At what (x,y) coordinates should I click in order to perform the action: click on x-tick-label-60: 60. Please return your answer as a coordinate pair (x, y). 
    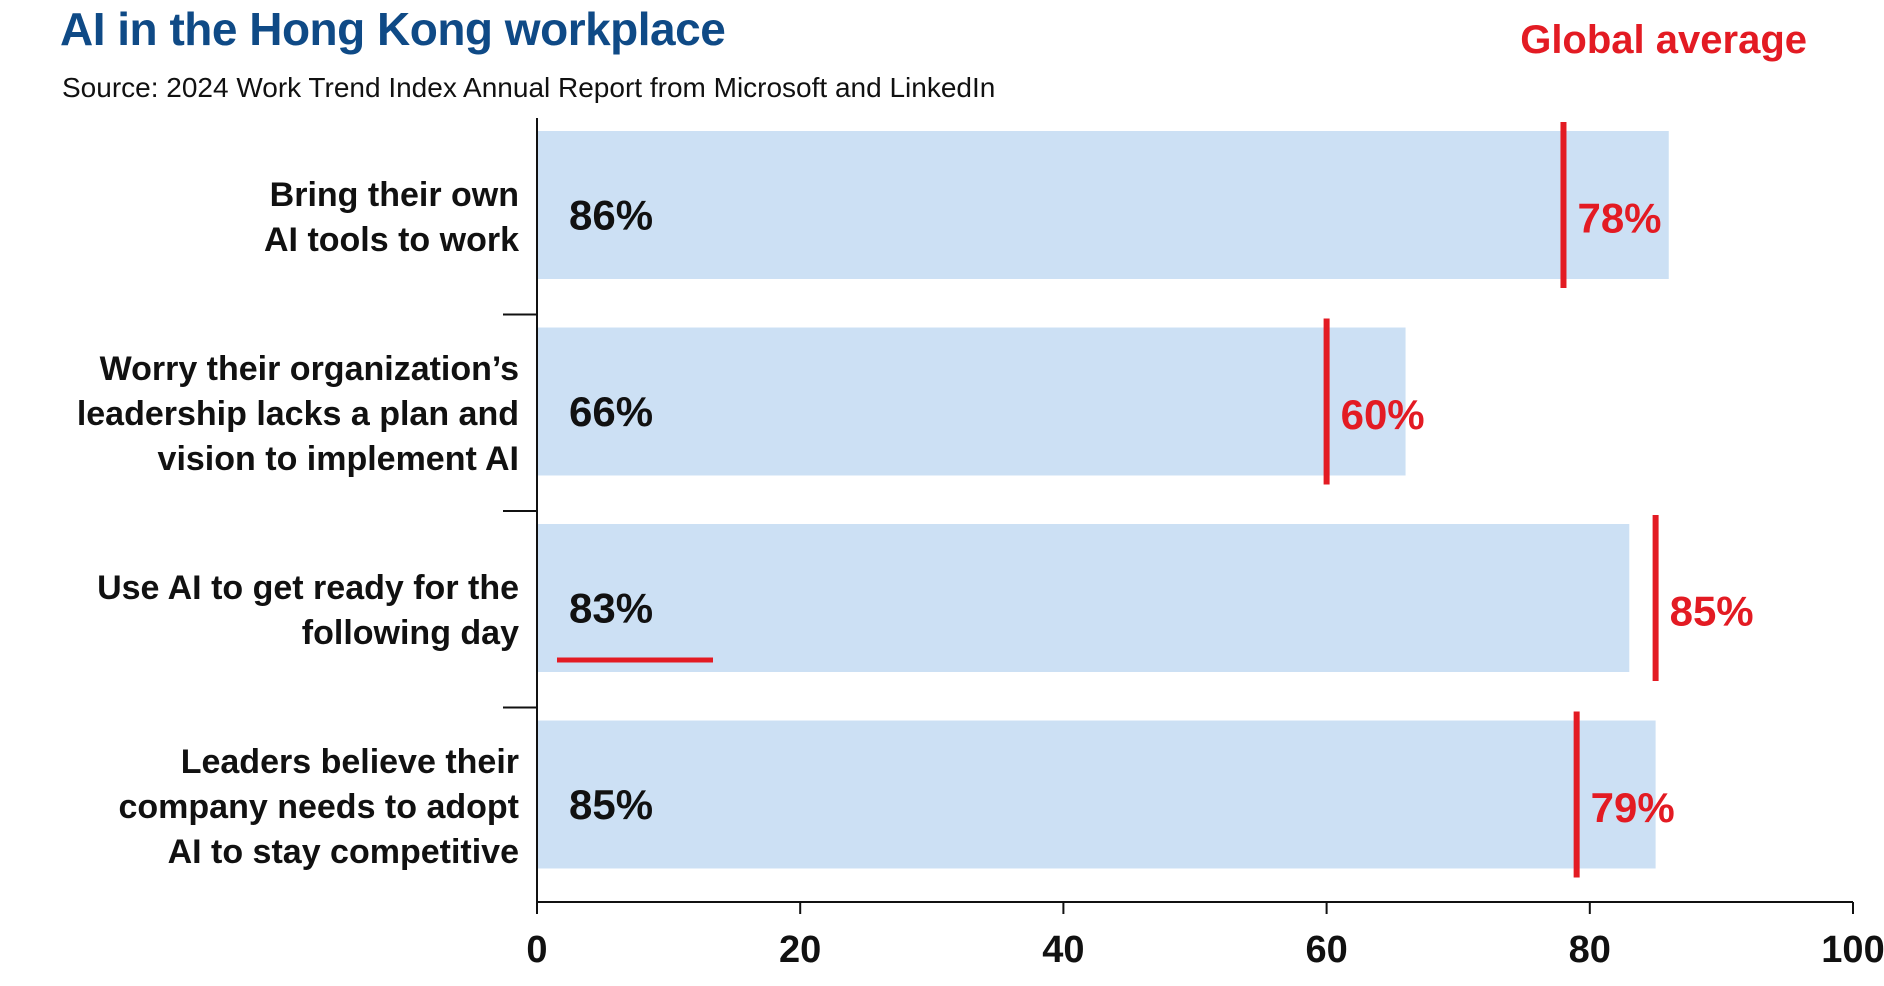
    Looking at the image, I should click on (1326, 950).